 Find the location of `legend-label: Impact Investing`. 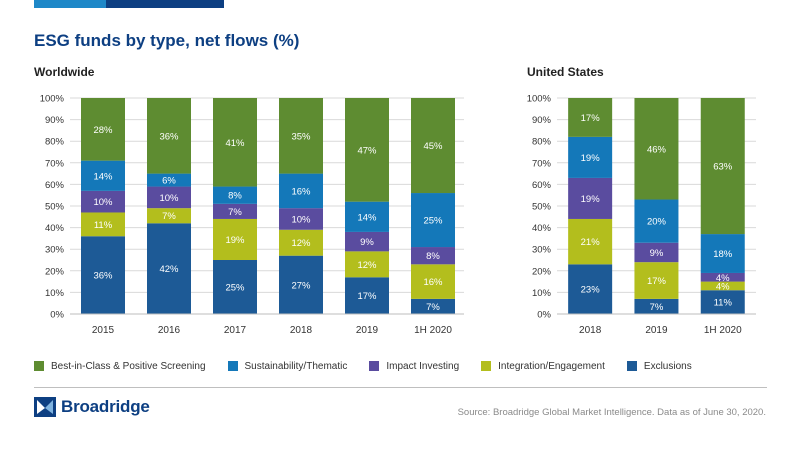

legend-label: Impact Investing is located at coordinates (423, 366).